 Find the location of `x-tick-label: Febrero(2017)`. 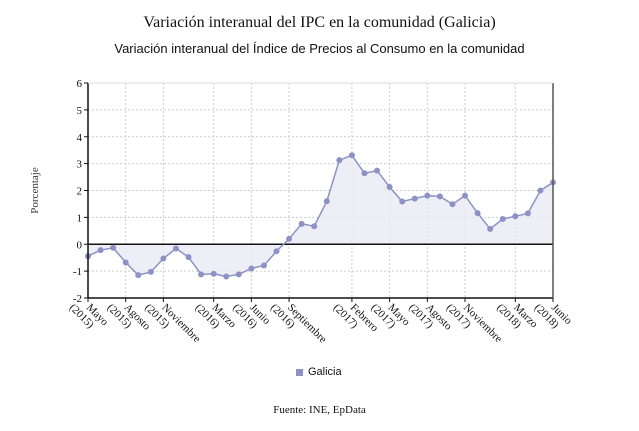

x-tick-label: Febrero(2017) is located at coordinates (356, 318).